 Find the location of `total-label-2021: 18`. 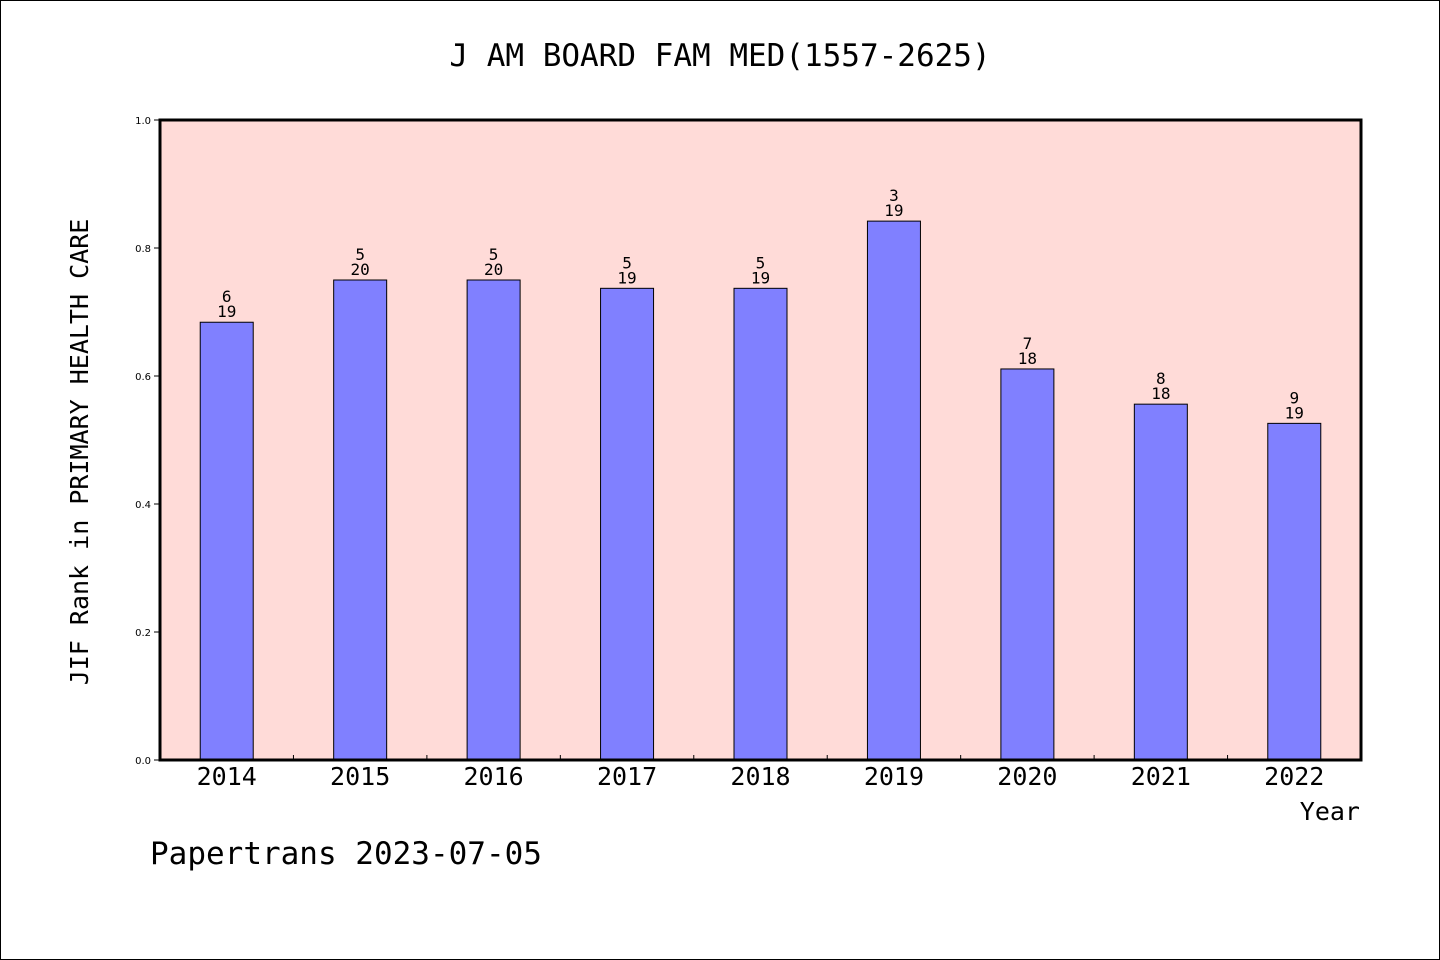

total-label-2021: 18 is located at coordinates (1160, 393).